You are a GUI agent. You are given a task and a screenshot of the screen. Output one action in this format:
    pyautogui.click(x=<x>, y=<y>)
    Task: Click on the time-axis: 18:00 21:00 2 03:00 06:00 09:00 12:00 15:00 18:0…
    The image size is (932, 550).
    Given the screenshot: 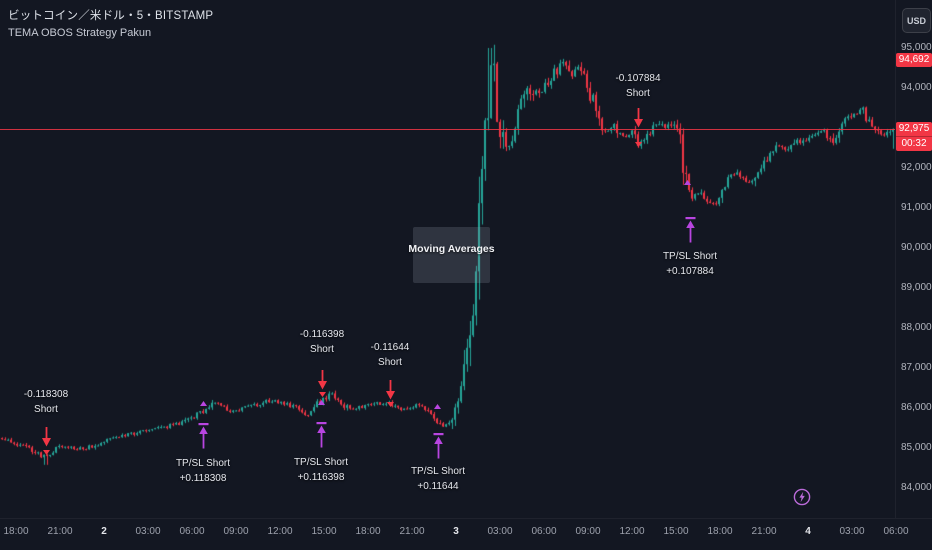 What is the action you would take?
    pyautogui.click(x=466, y=534)
    